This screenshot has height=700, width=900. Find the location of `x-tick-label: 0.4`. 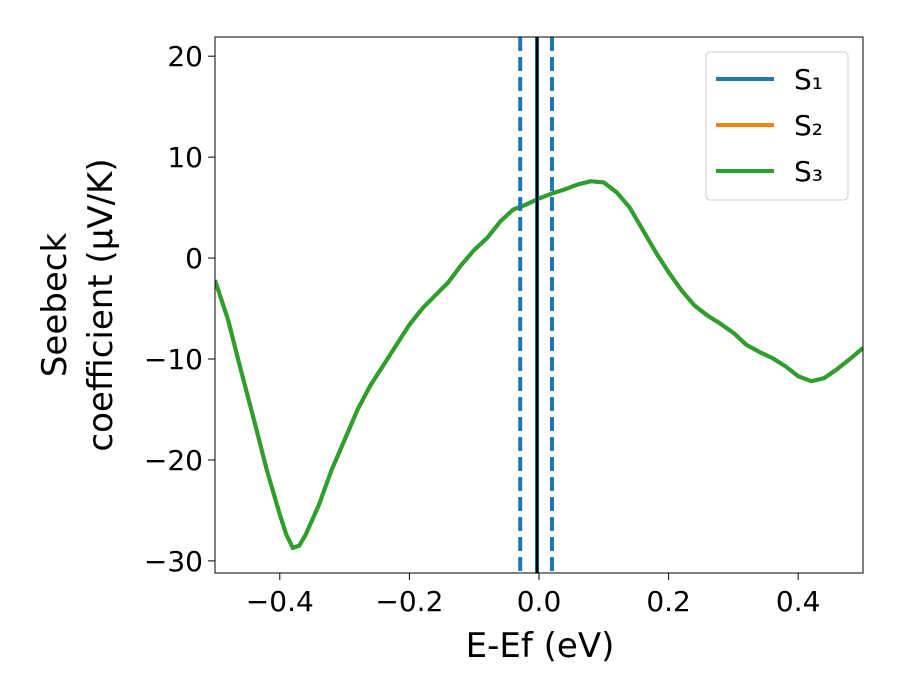

x-tick-label: 0.4 is located at coordinates (798, 601).